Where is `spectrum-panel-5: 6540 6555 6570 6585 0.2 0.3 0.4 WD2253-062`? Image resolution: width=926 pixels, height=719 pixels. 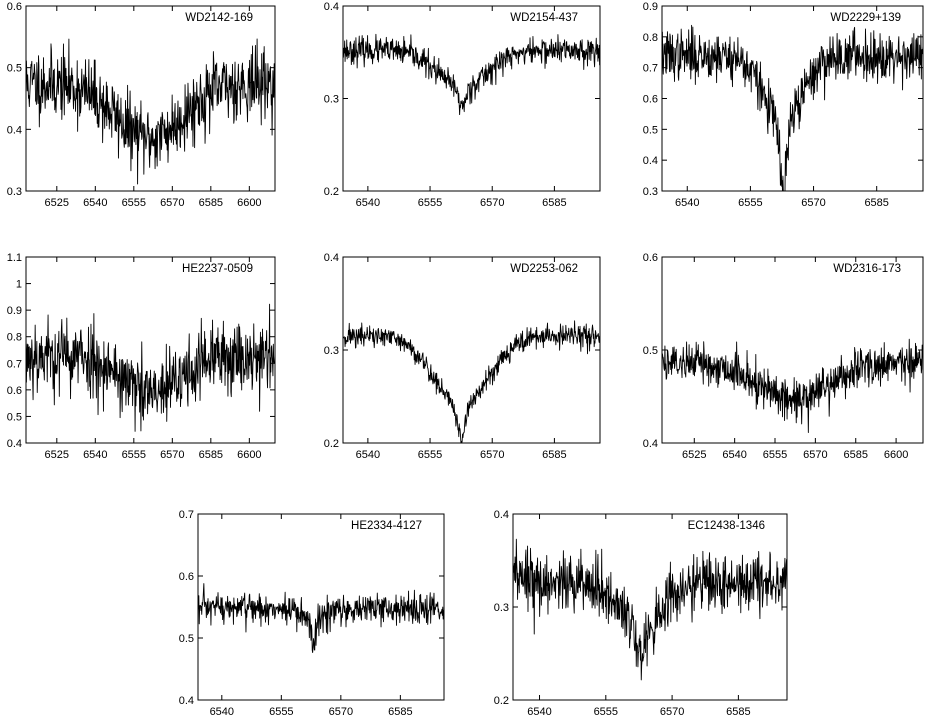
spectrum-panel-5: 6540 6555 6570 6585 0.2 0.3 0.4 WD2253-062 is located at coordinates (462, 356).